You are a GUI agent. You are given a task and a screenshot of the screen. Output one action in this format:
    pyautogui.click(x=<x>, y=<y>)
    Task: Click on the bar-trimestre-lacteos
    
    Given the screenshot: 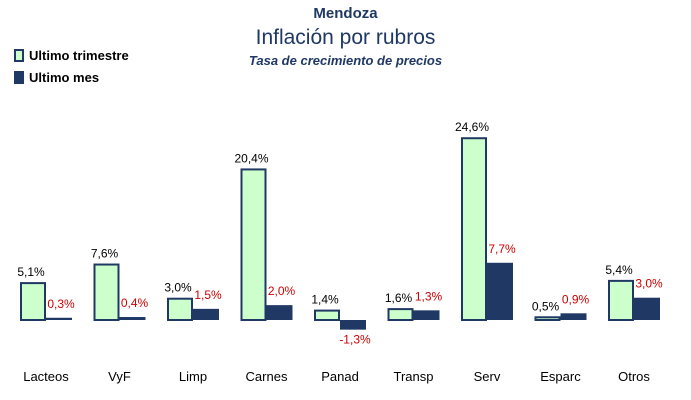 What is the action you would take?
    pyautogui.click(x=33, y=301)
    